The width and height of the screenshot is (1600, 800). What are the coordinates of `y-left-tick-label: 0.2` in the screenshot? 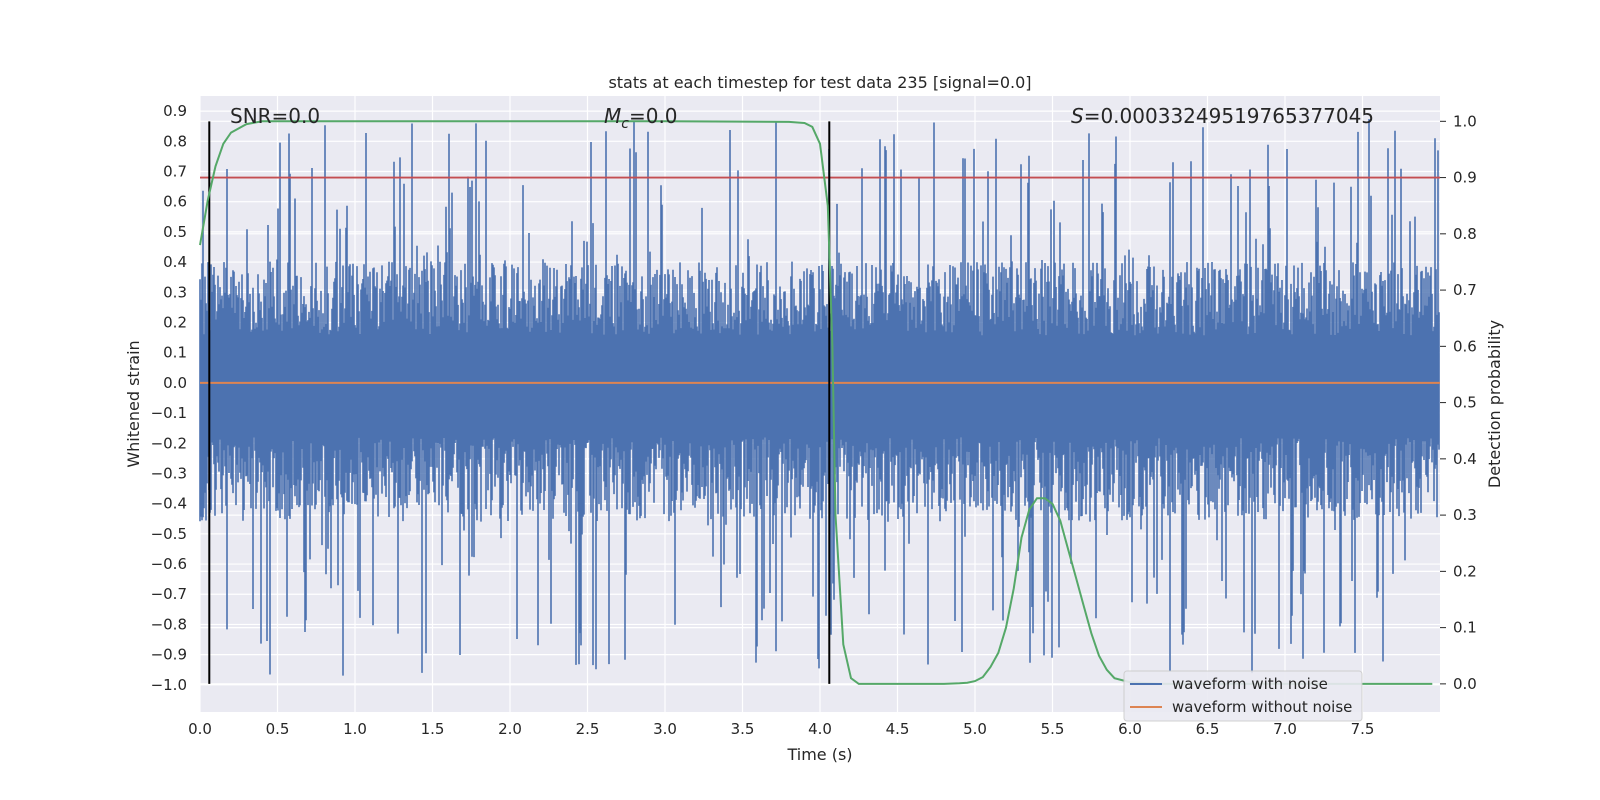 It's located at (175, 322).